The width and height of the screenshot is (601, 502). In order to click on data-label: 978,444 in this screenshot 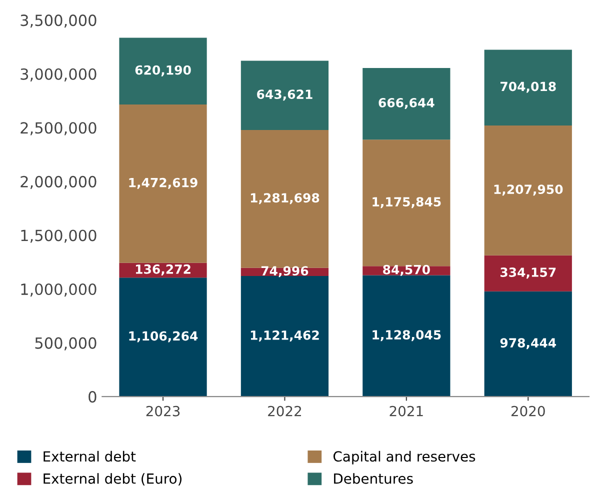, I will do `click(528, 344)`.